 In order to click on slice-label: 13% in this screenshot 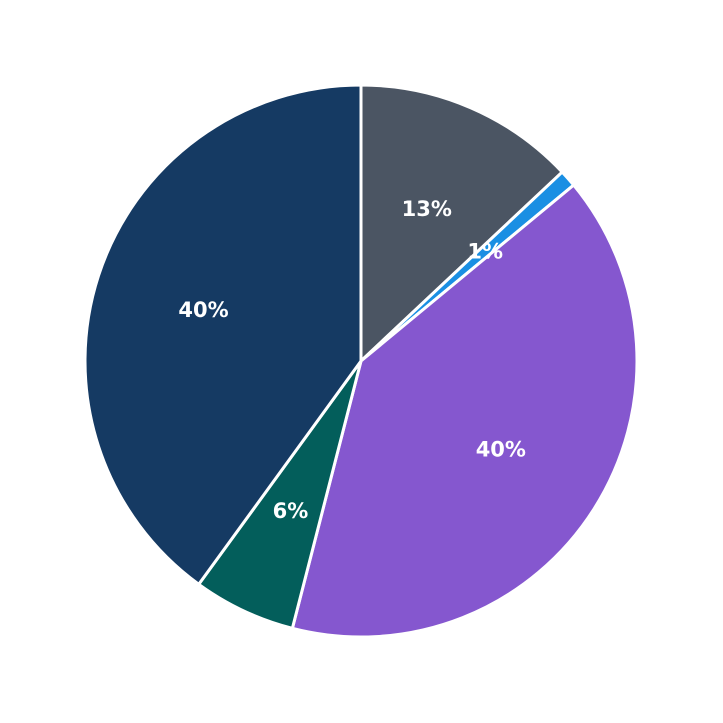, I will do `click(427, 209)`.